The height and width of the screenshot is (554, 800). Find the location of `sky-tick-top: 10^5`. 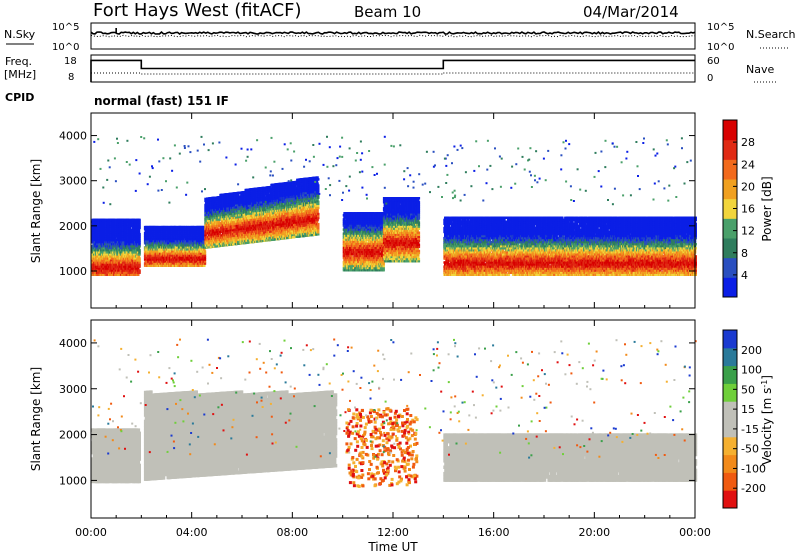

sky-tick-top: 10^5 is located at coordinates (65, 27).